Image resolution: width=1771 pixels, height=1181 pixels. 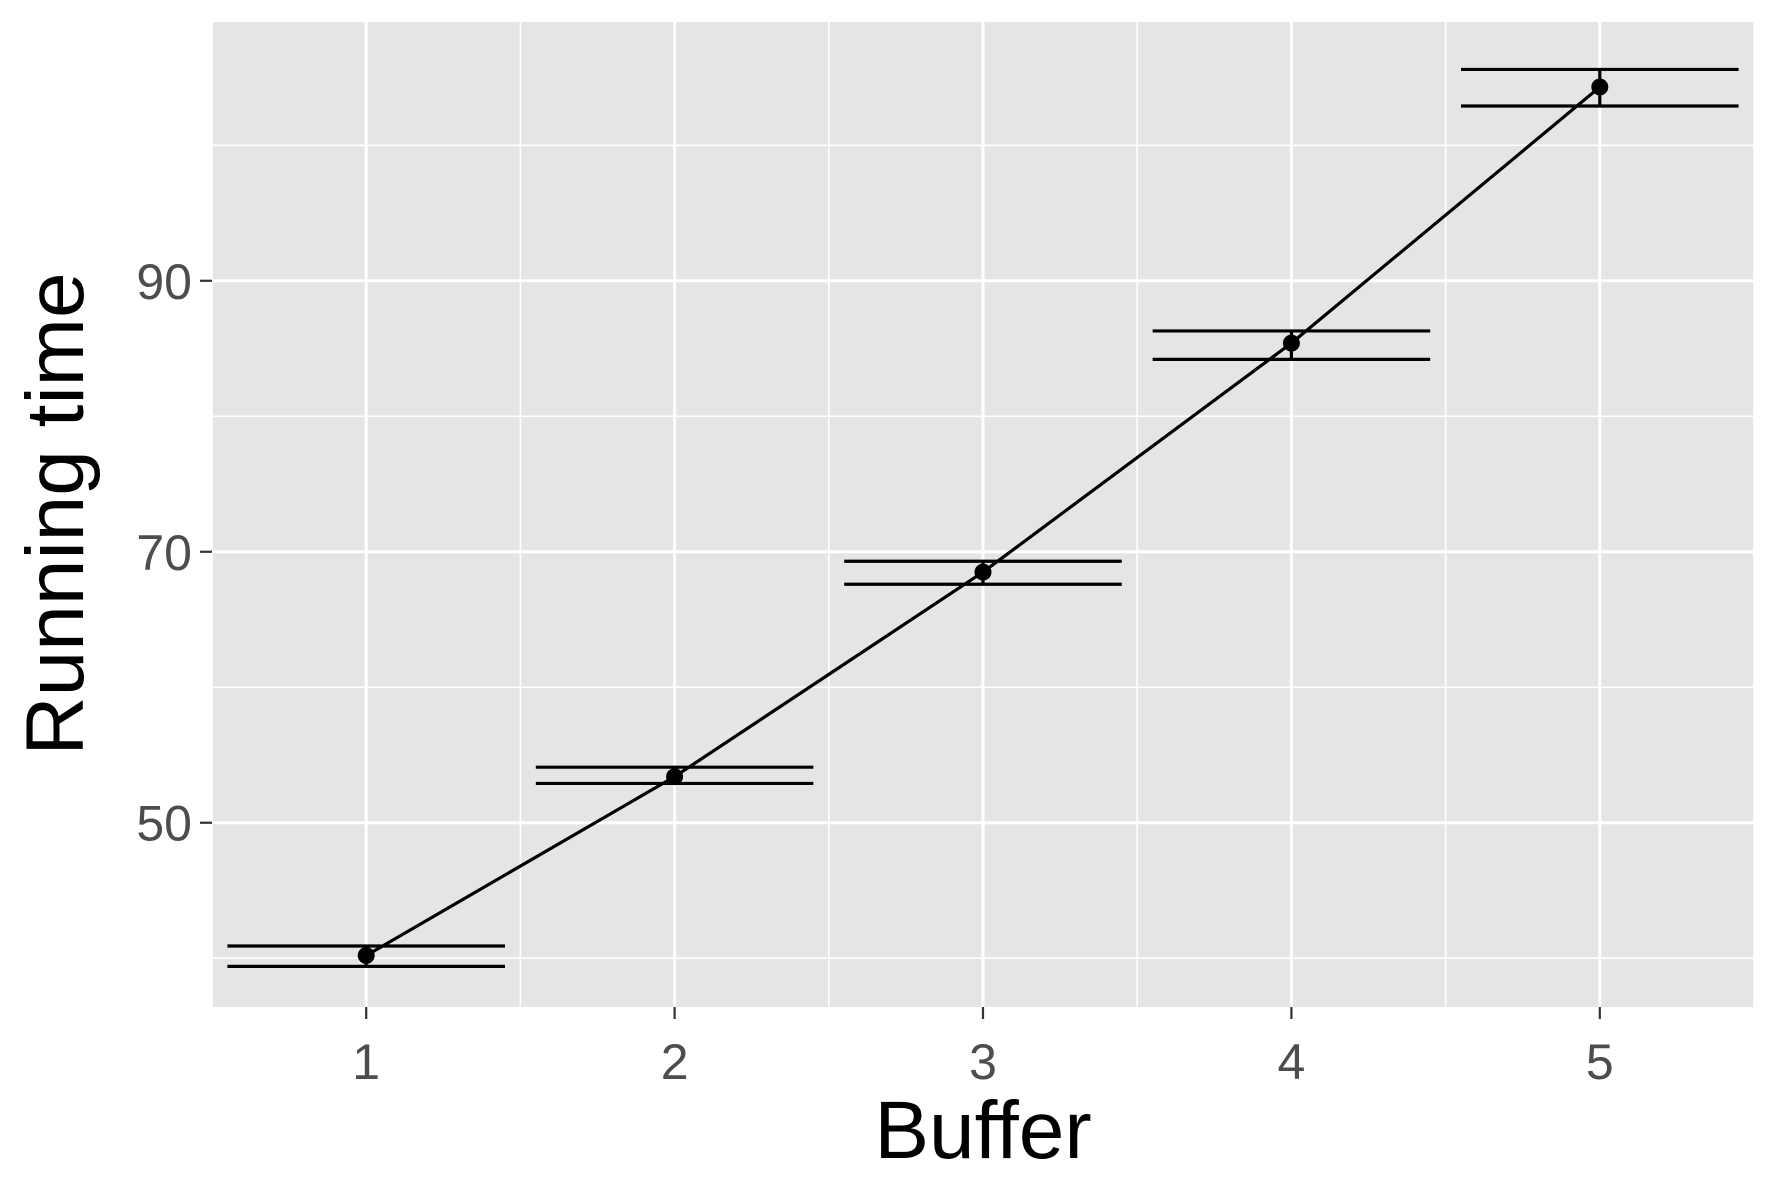 I want to click on y-axis-title: Running time, so click(x=55, y=513).